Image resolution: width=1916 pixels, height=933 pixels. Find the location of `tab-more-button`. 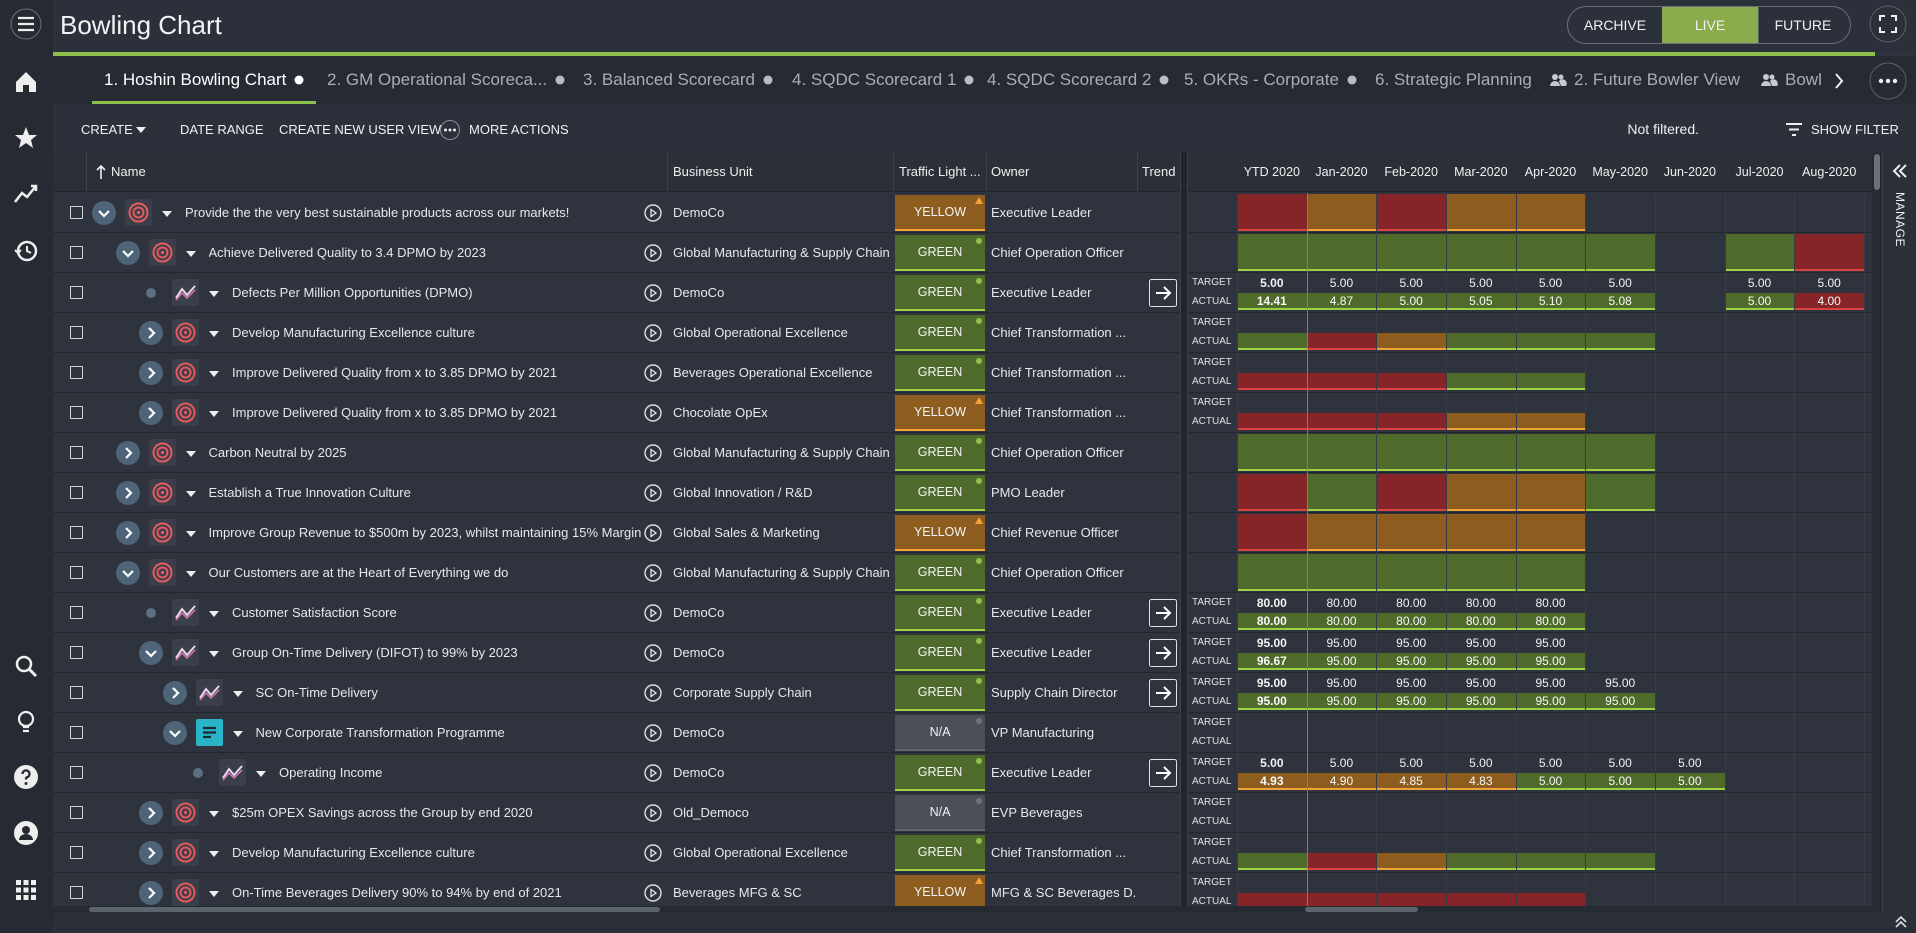

tab-more-button is located at coordinates (1888, 81).